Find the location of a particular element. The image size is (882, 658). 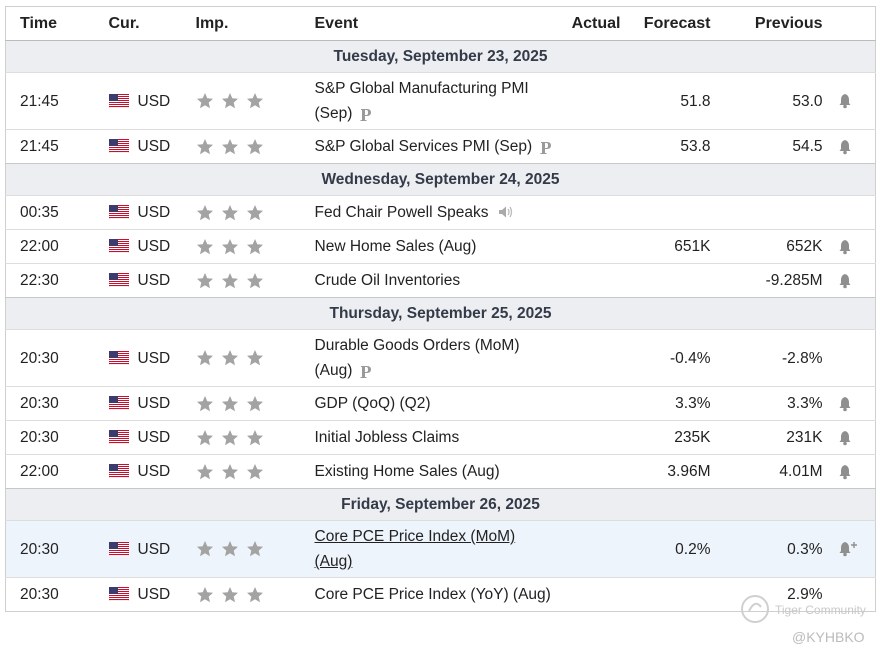

event-cell: Durable Goods Orders (MoM) (Aug) is located at coordinates (435, 358).